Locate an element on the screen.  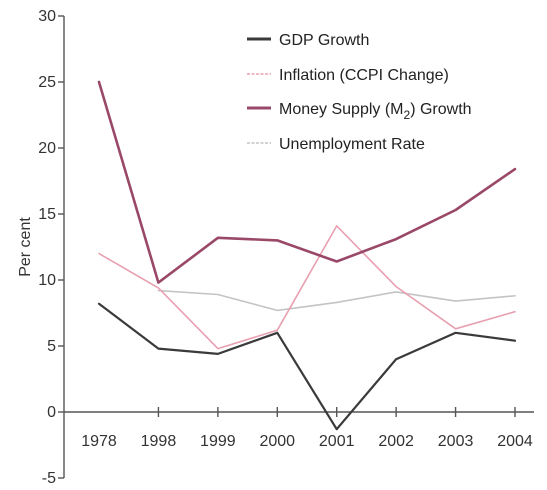
y-tick-label: 5 is located at coordinates (51, 346).